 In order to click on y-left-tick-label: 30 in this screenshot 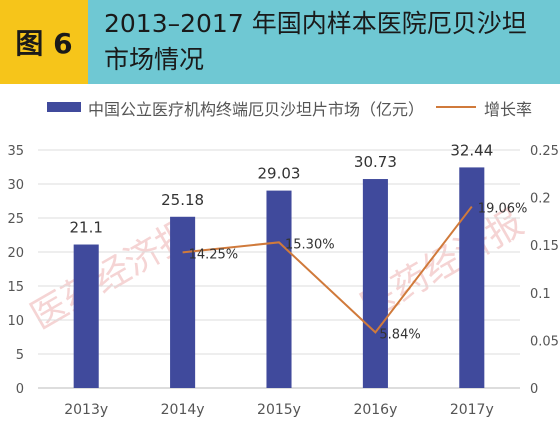, I will do `click(15, 185)`.